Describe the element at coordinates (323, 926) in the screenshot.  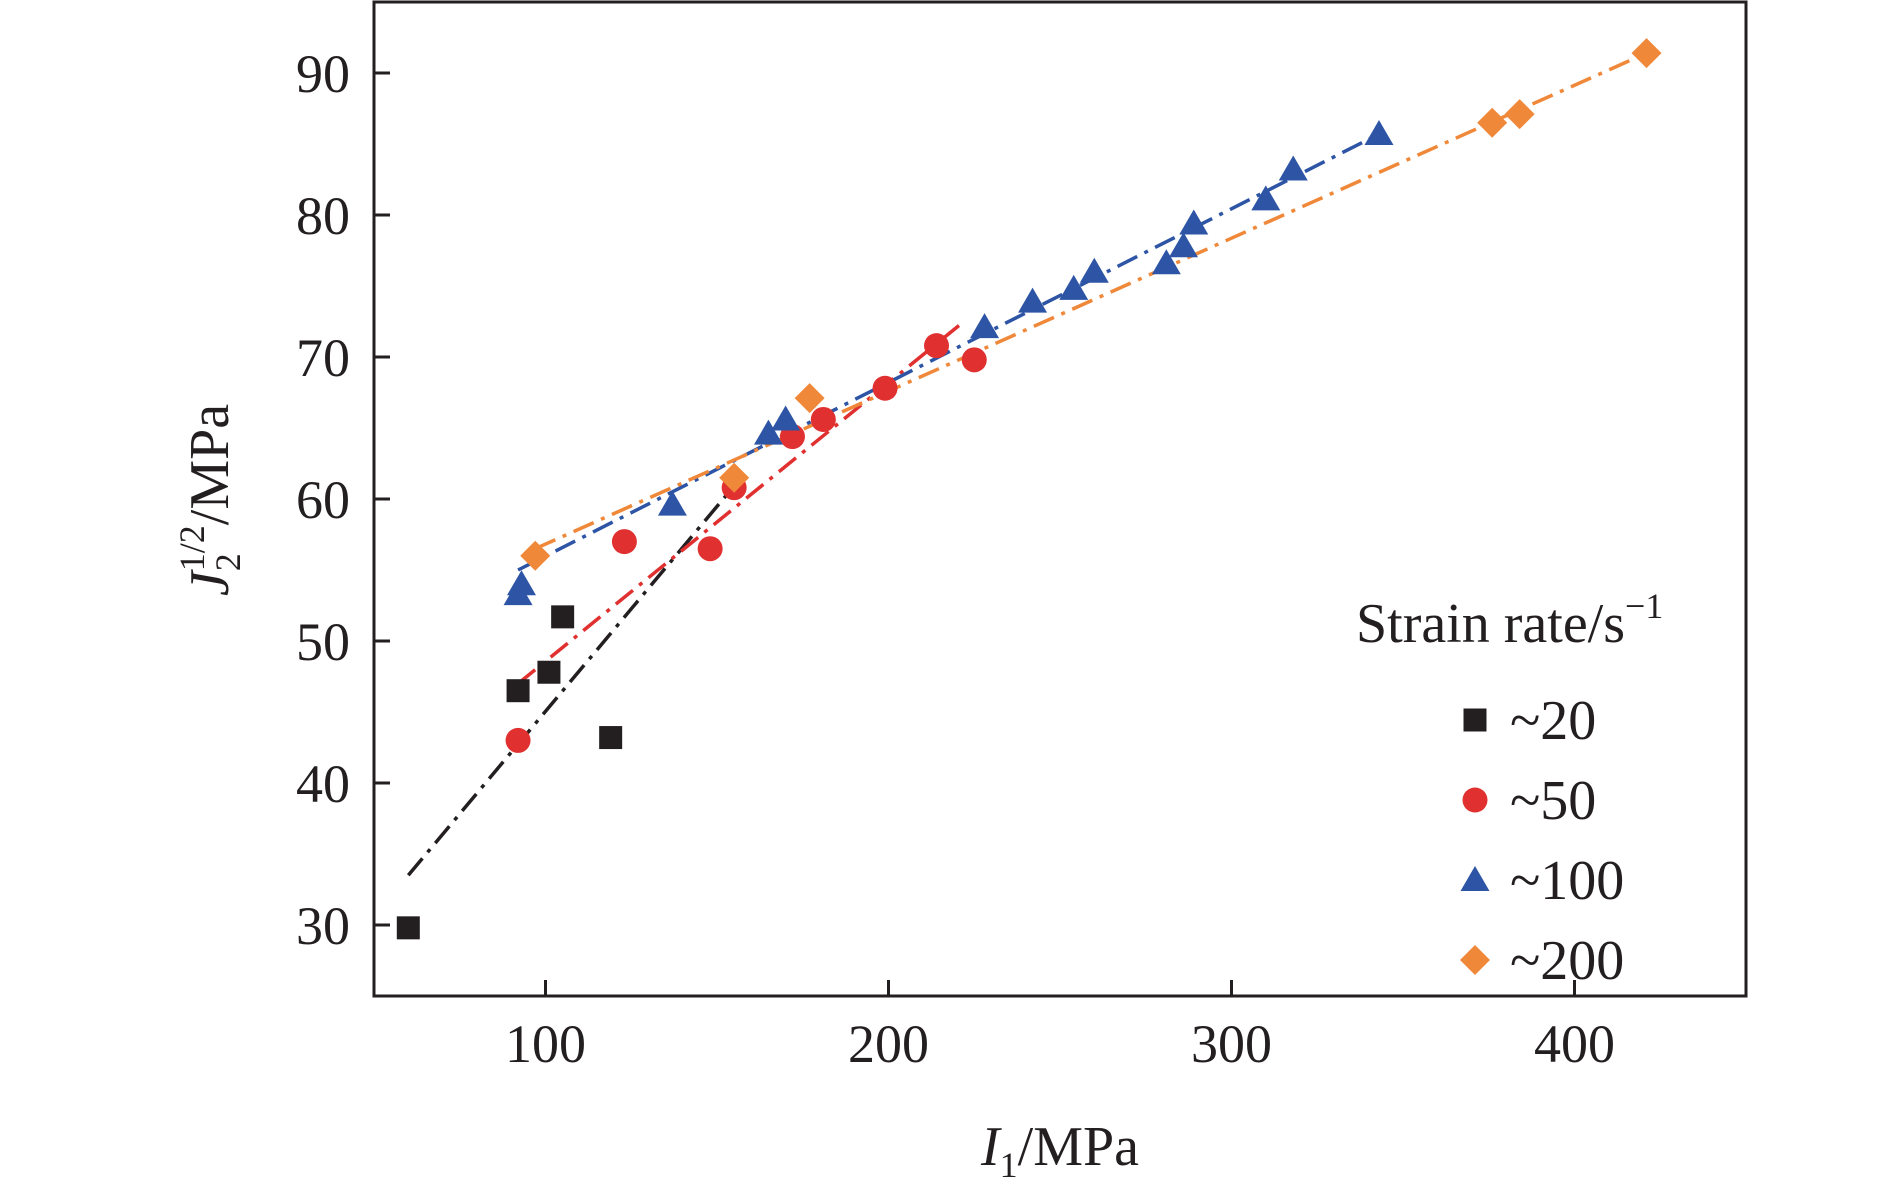
I see `y-tick-label: 30` at that location.